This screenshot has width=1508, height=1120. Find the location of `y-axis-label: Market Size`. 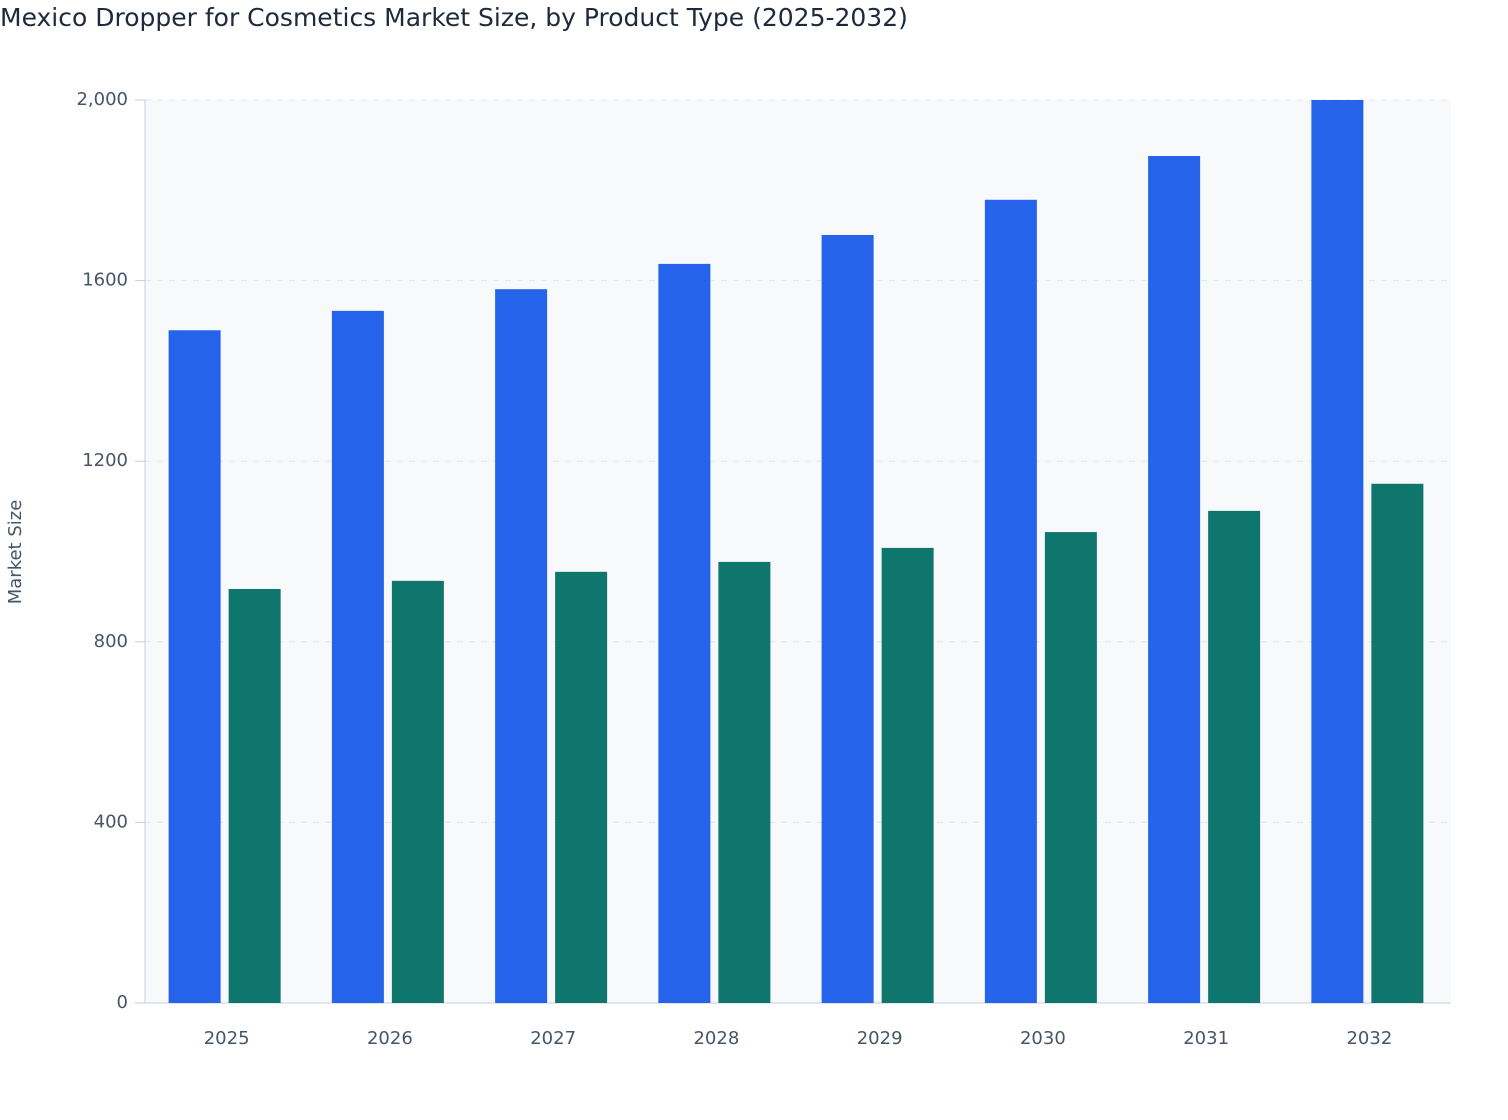

y-axis-label: Market Size is located at coordinates (15, 552).